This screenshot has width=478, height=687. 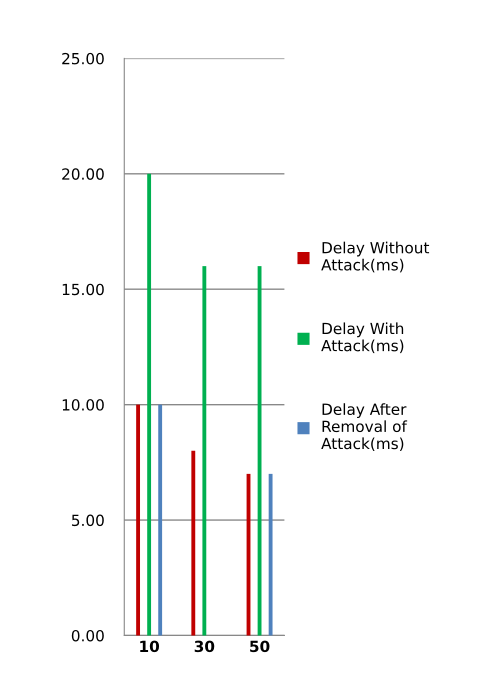 I want to click on legend-label: Delay Without Attack(ms), so click(x=375, y=257).